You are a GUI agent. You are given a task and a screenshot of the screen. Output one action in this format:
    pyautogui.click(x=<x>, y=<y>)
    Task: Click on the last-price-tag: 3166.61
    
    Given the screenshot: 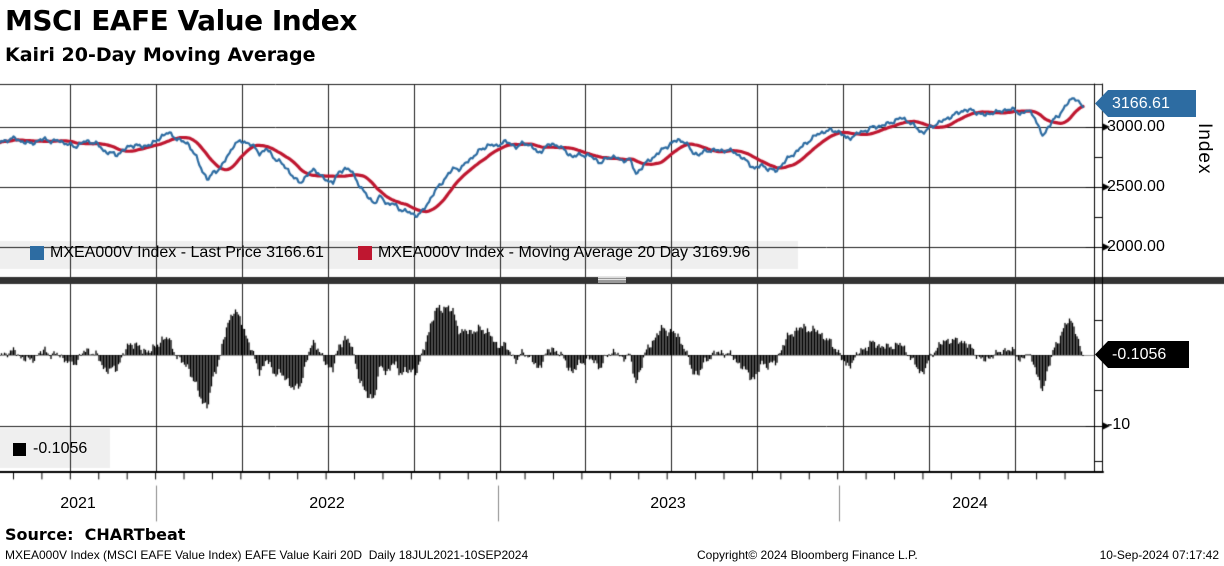 What is the action you would take?
    pyautogui.click(x=1145, y=103)
    